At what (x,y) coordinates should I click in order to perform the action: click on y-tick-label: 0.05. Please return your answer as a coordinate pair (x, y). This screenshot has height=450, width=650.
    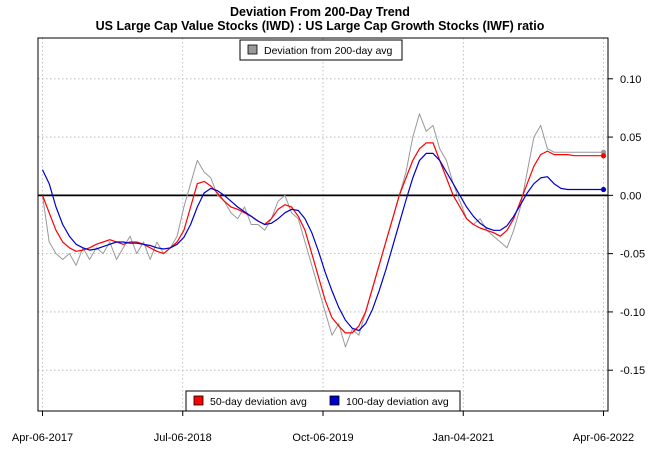
    Looking at the image, I should click on (630, 138).